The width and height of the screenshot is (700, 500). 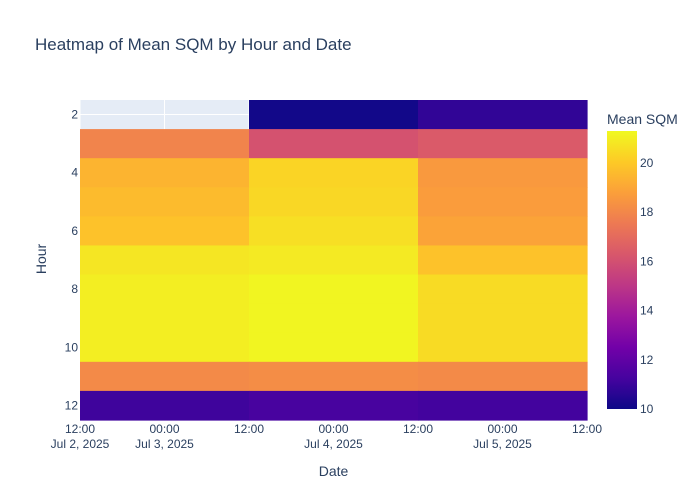 I want to click on y-axis-ticks: 2 4 6 8 10 12, so click(x=72, y=260).